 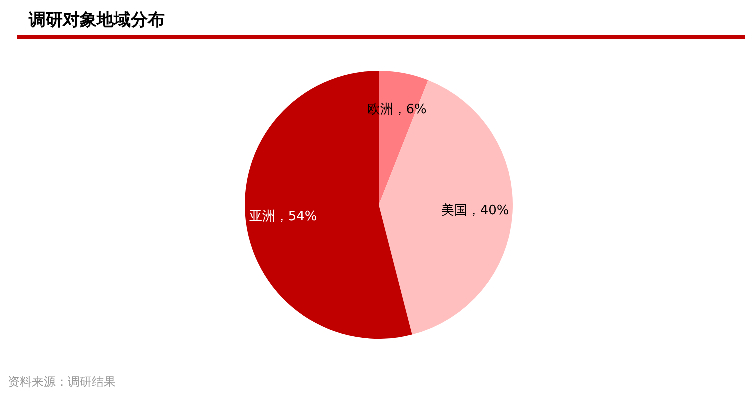 What do you see at coordinates (475, 210) in the screenshot?
I see `slice-label: 美国，40%` at bounding box center [475, 210].